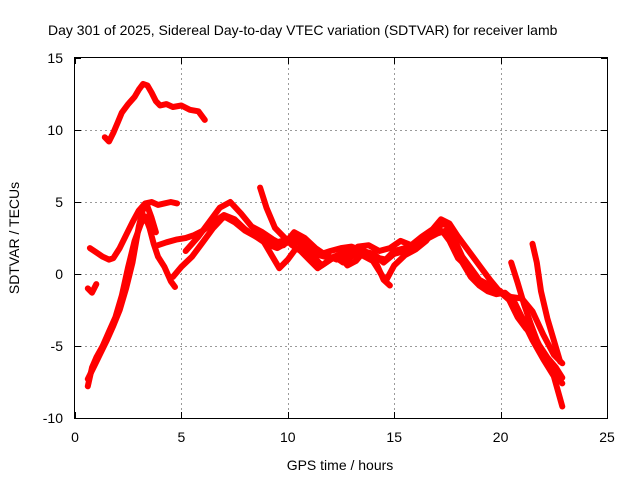 The height and width of the screenshot is (480, 640). Describe the element at coordinates (92, 288) in the screenshot. I see `series-line-arc-e` at that location.